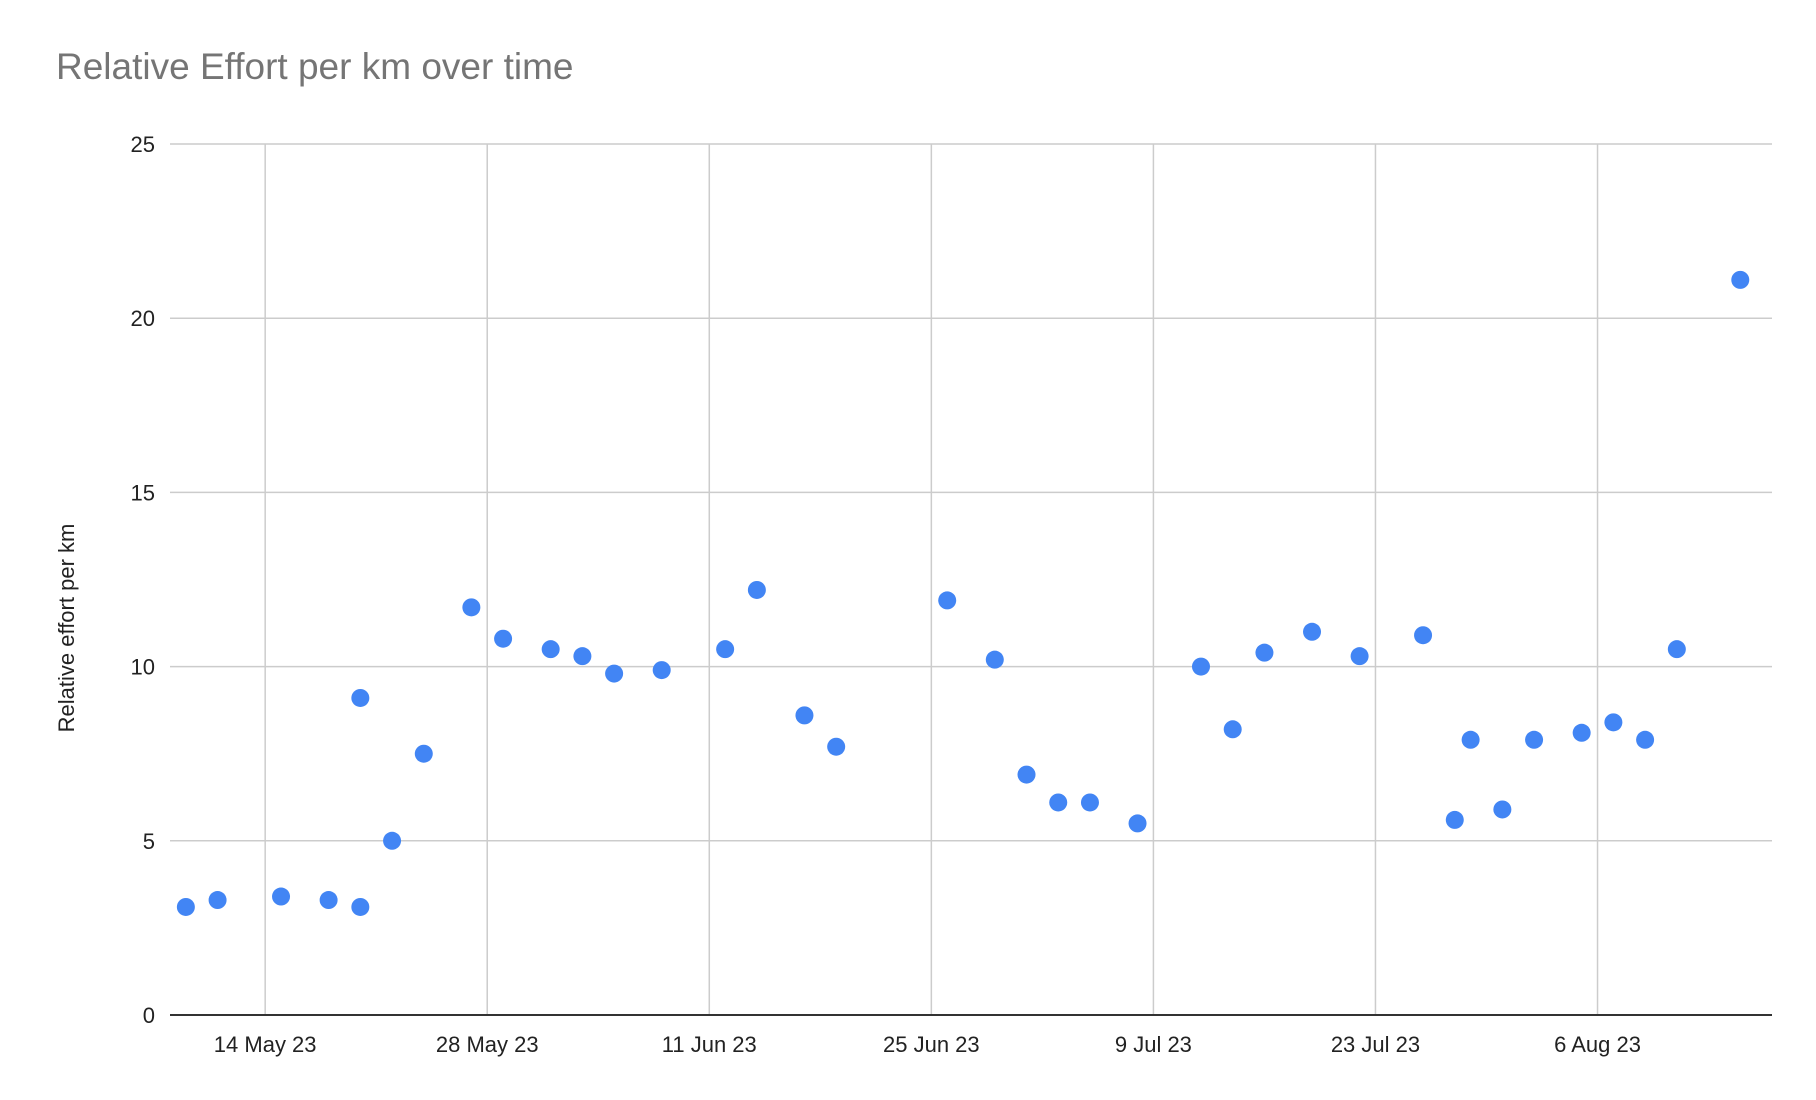 The height and width of the screenshot is (1100, 1816). Describe the element at coordinates (709, 1044) in the screenshot. I see `x-tick-label: 11 Jun 23` at that location.